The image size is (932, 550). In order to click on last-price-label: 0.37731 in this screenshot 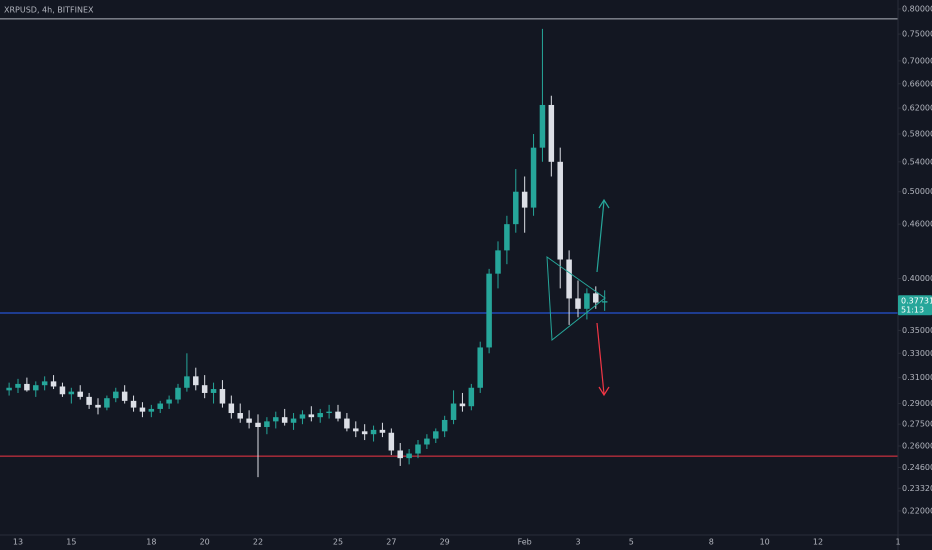, I will do `click(916, 301)`.